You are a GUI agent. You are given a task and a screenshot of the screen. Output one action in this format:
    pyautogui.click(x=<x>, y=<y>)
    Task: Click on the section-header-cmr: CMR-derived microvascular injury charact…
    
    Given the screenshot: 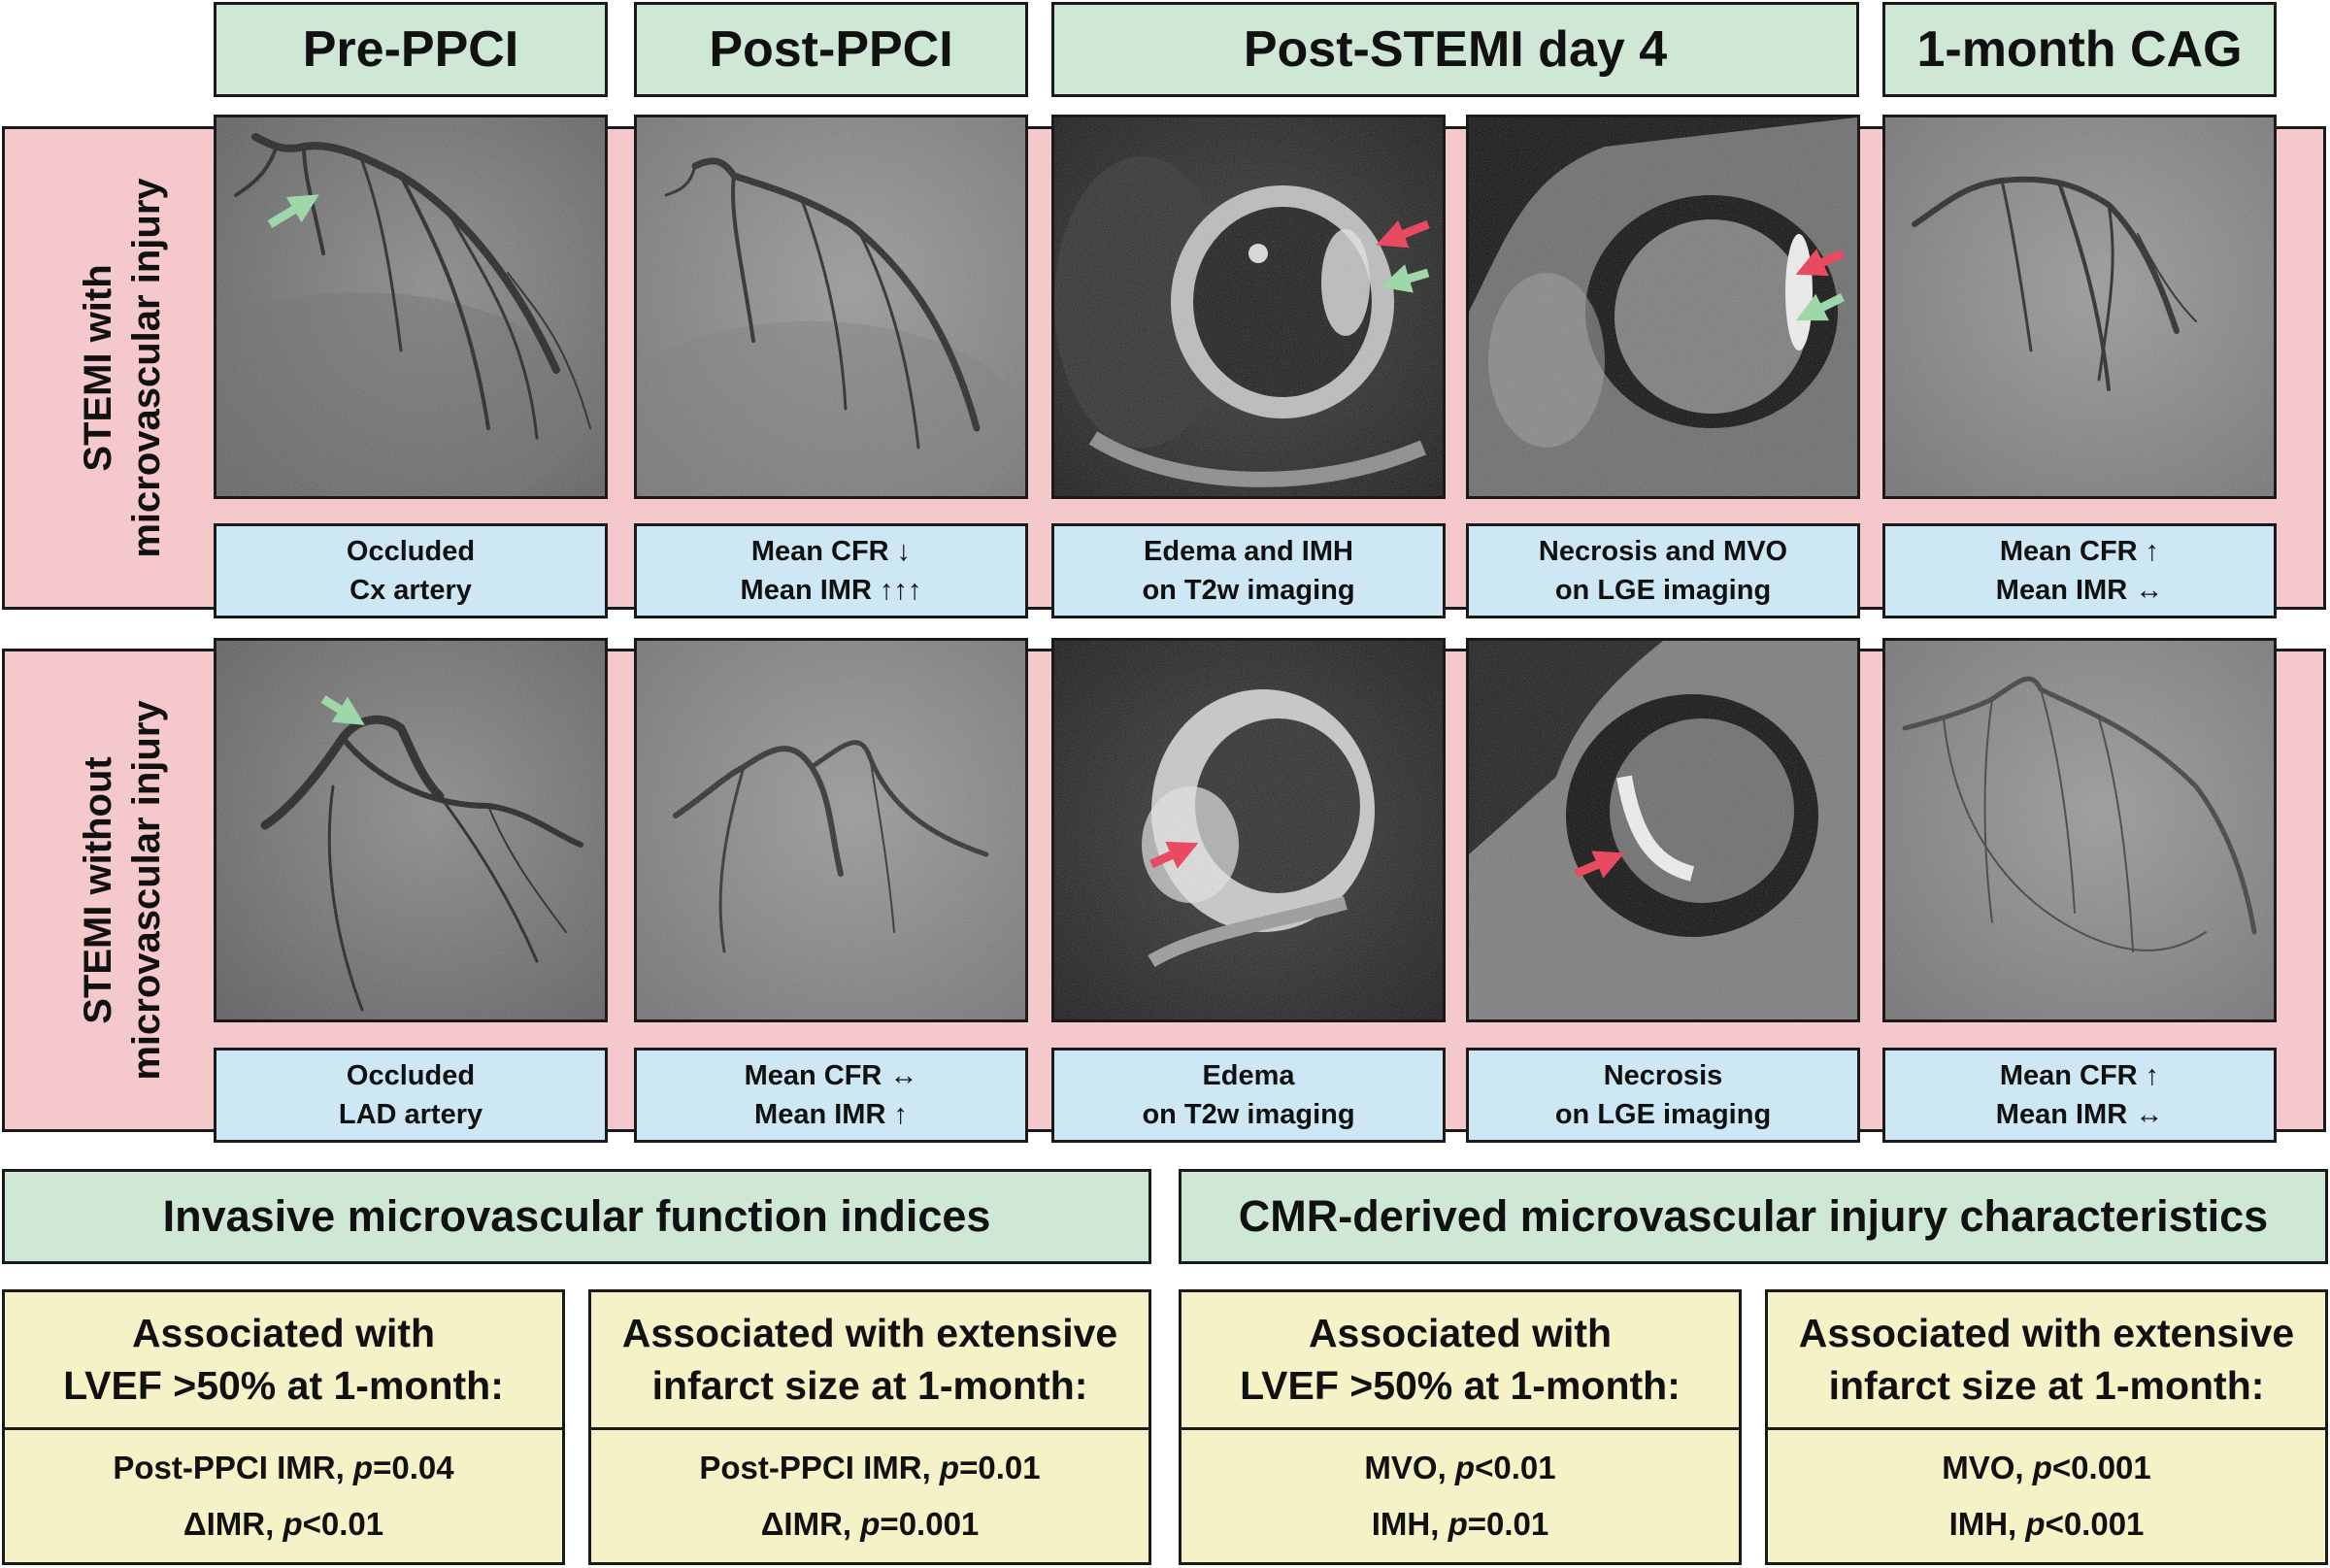 What is the action you would take?
    pyautogui.click(x=1753, y=1216)
    